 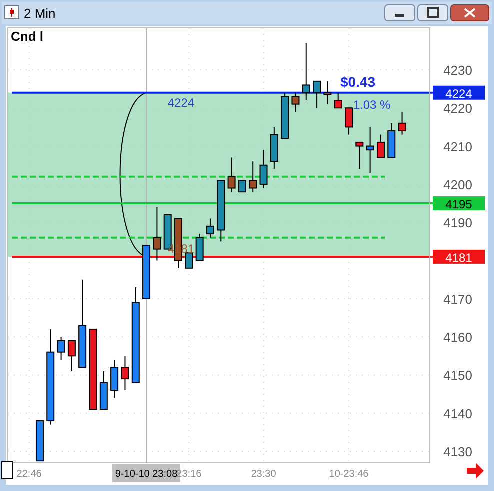 What do you see at coordinates (372, 105) in the screenshot?
I see `annotation: 1.03 %` at bounding box center [372, 105].